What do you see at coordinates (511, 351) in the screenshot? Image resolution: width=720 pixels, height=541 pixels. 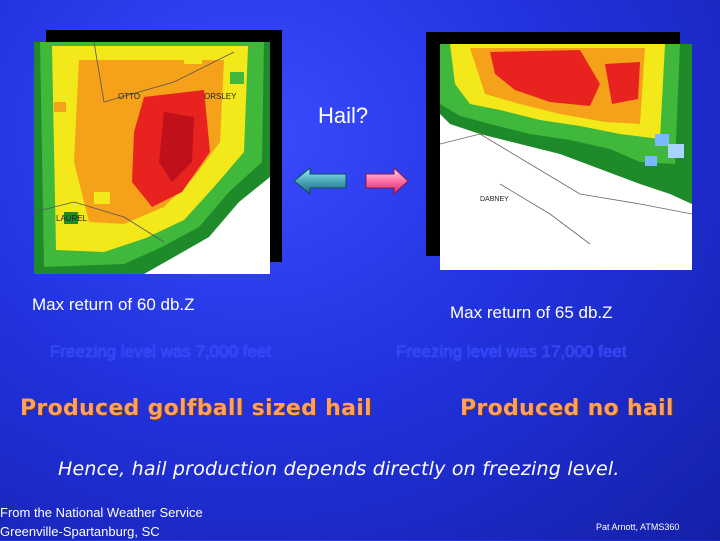 I see `right-freezing-level: Freezing level was 17,000 feet` at bounding box center [511, 351].